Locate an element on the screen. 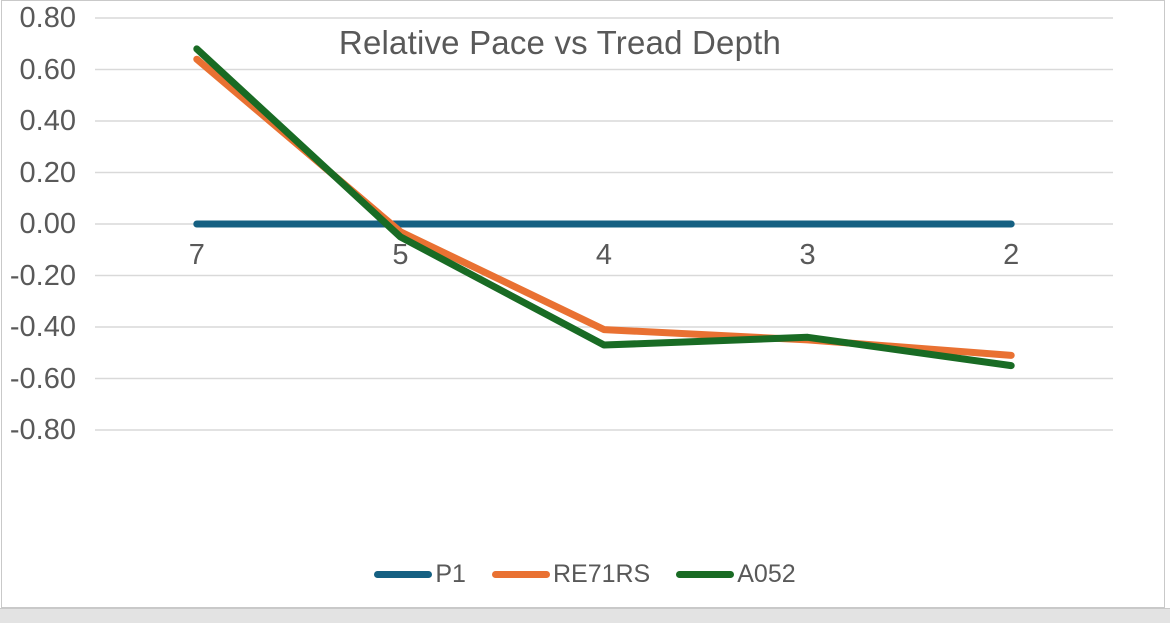 This screenshot has height=623, width=1170. y-axis-tick-label: -0.20 is located at coordinates (42, 275).